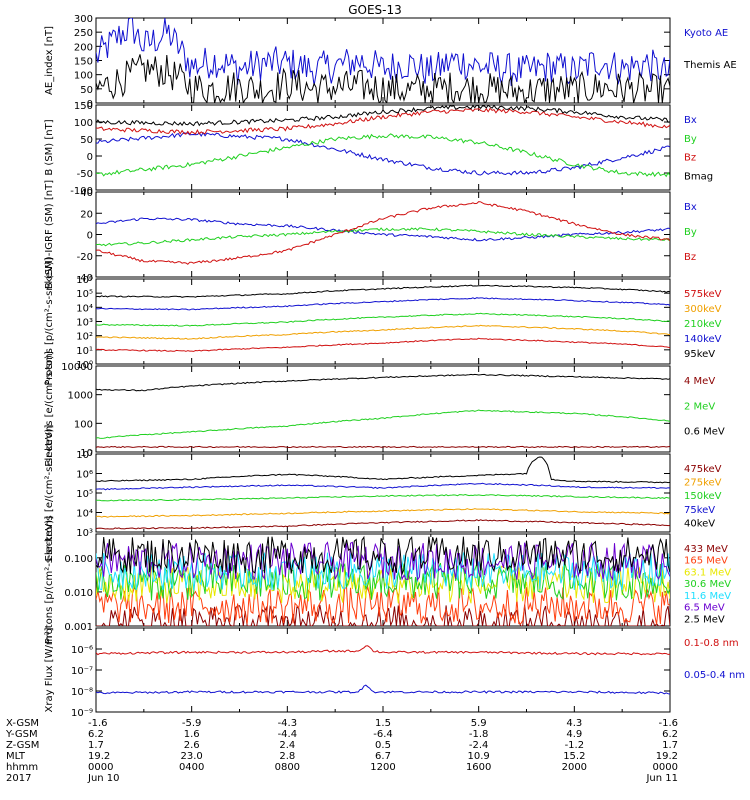  Describe the element at coordinates (479, 745) in the screenshot. I see `time-row-value: -2.4` at that location.